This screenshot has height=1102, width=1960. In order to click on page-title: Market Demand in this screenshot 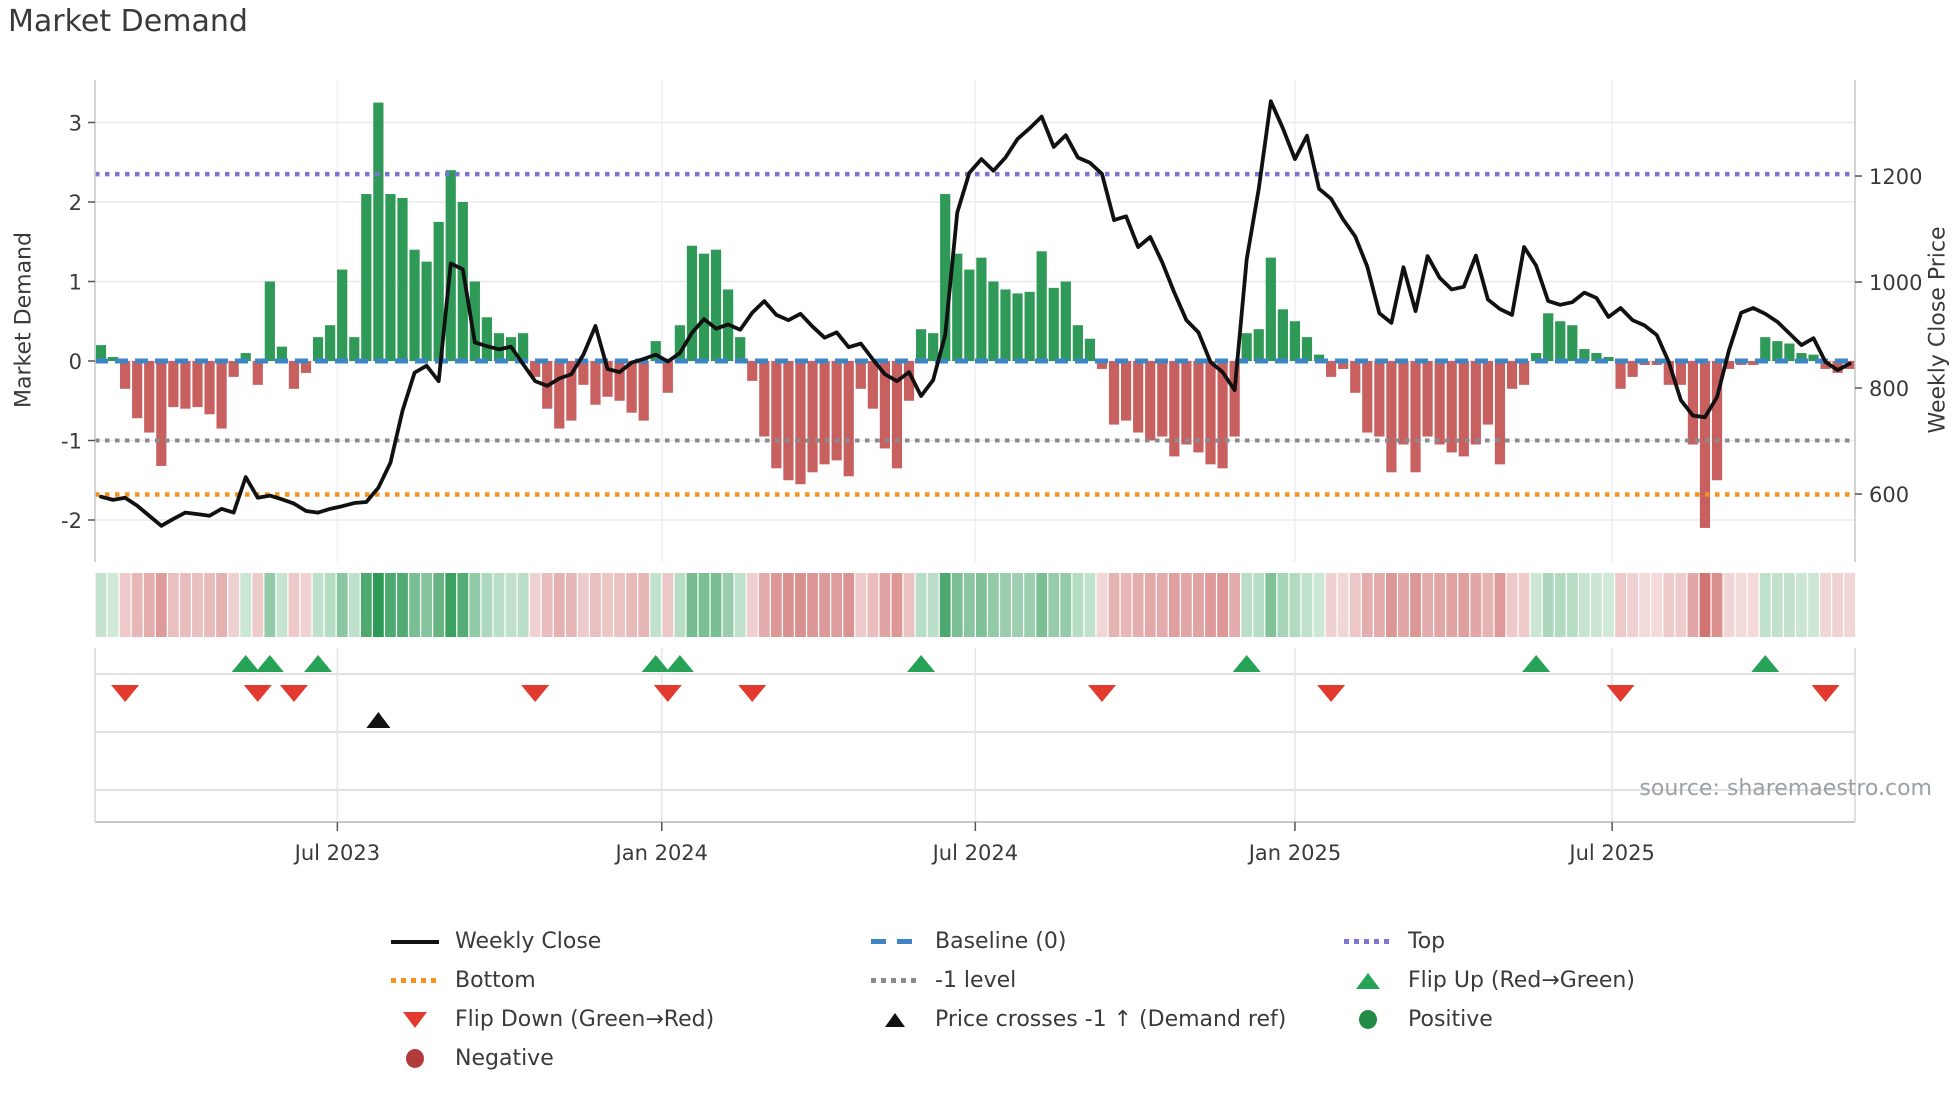, I will do `click(128, 21)`.